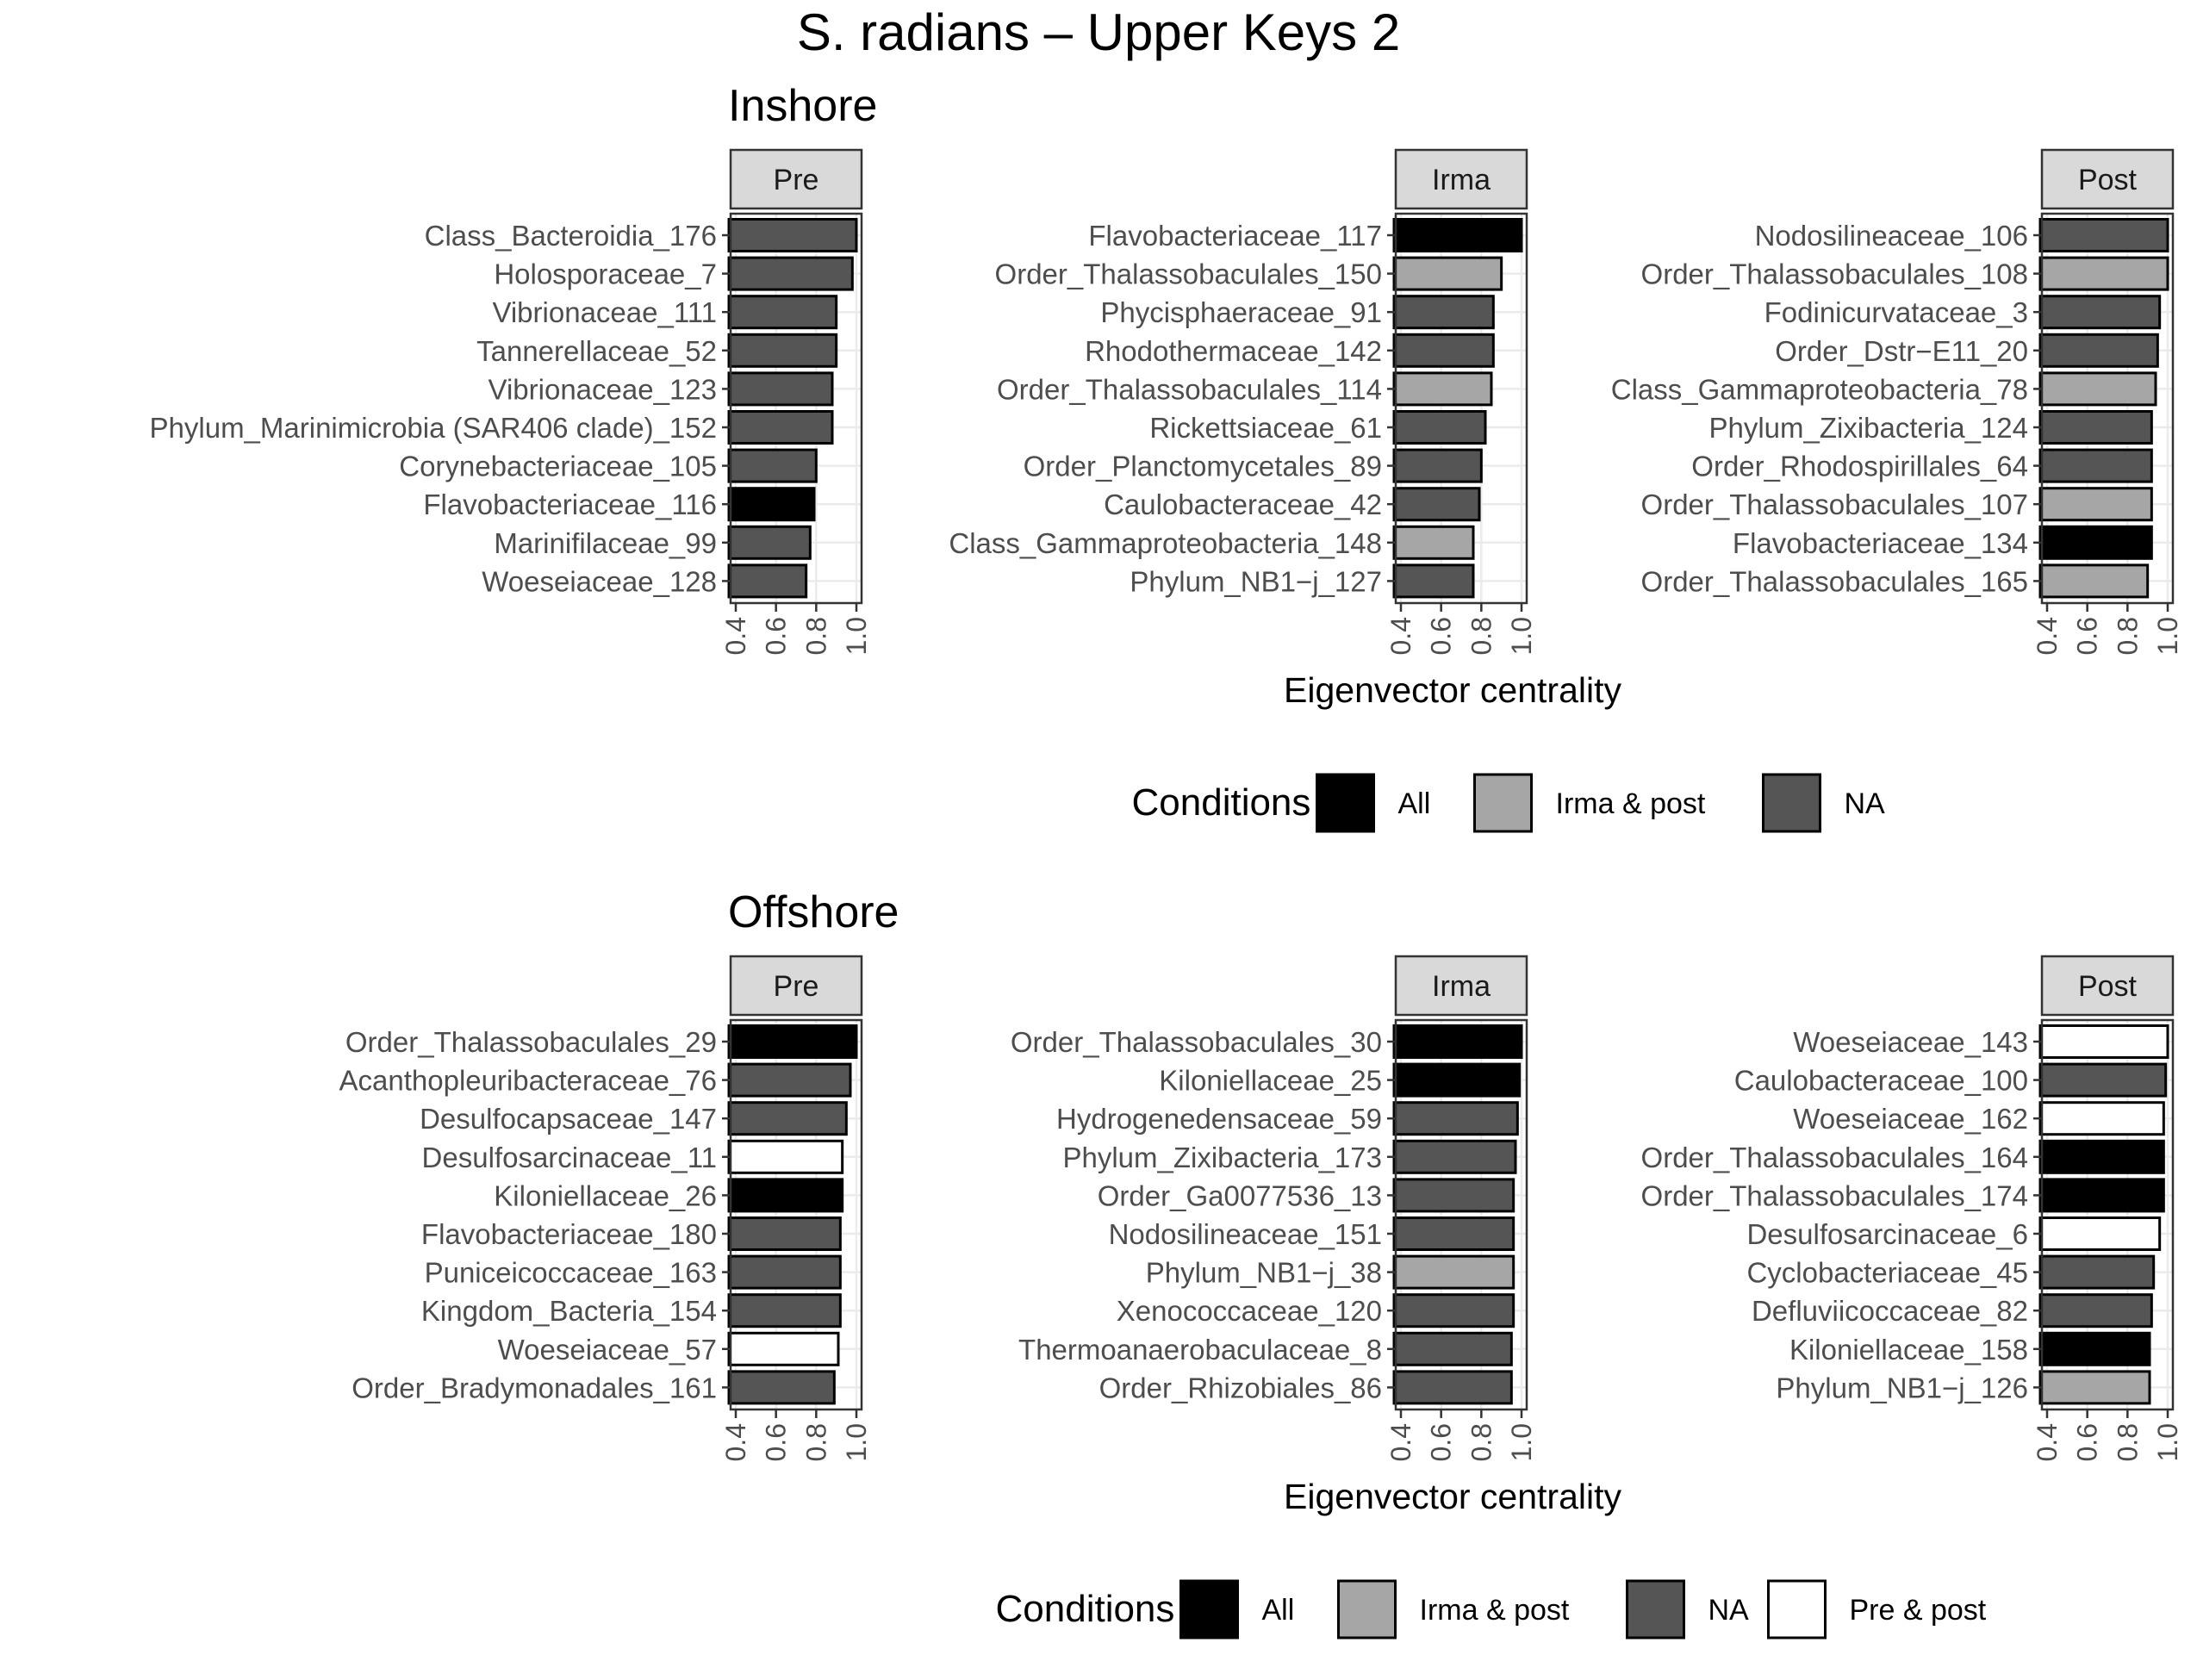  I want to click on category-label: Caulobacteraceae_42, so click(1243, 504).